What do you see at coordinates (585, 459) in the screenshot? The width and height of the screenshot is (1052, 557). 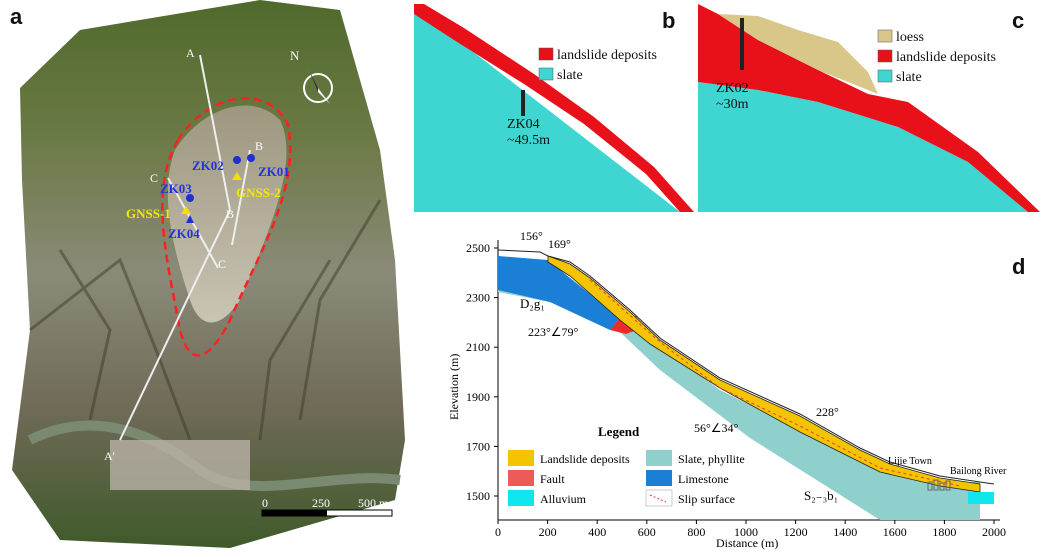 I see `legend-deposits: Landslide deposits` at bounding box center [585, 459].